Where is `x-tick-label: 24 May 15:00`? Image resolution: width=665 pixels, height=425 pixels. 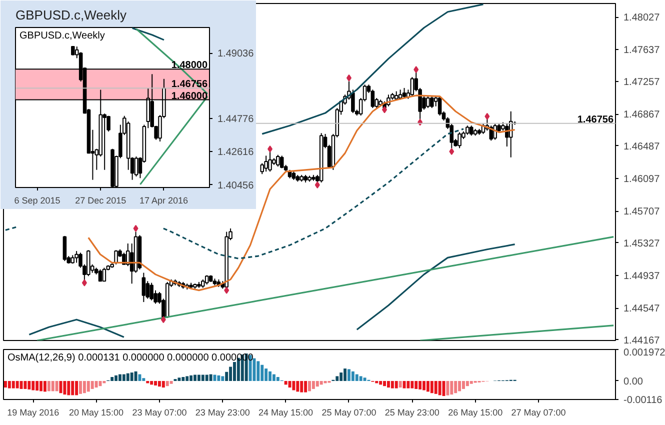
x-tick-label: 24 May 15:00 is located at coordinates (286, 413).